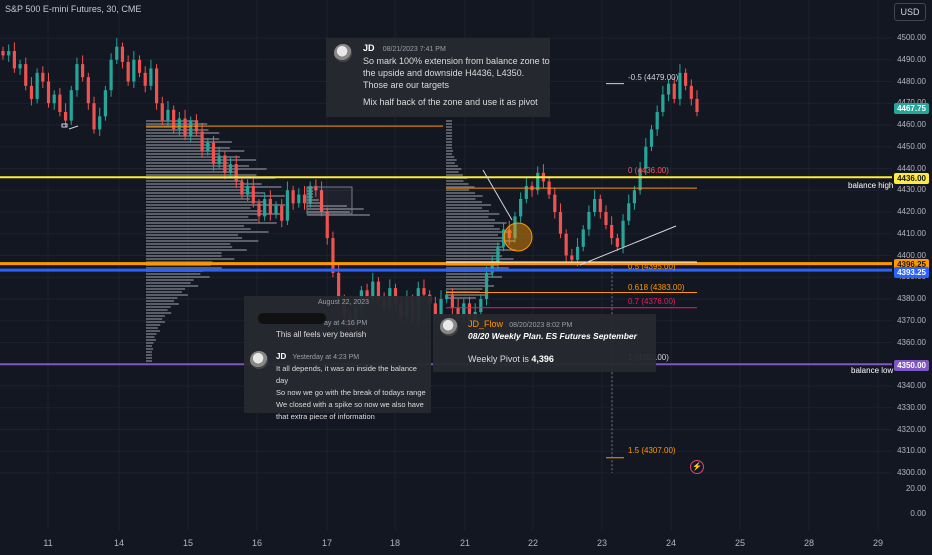 Image resolution: width=932 pixels, height=555 pixels. What do you see at coordinates (911, 451) in the screenshot?
I see `y-tick-label: 4310.00` at bounding box center [911, 451].